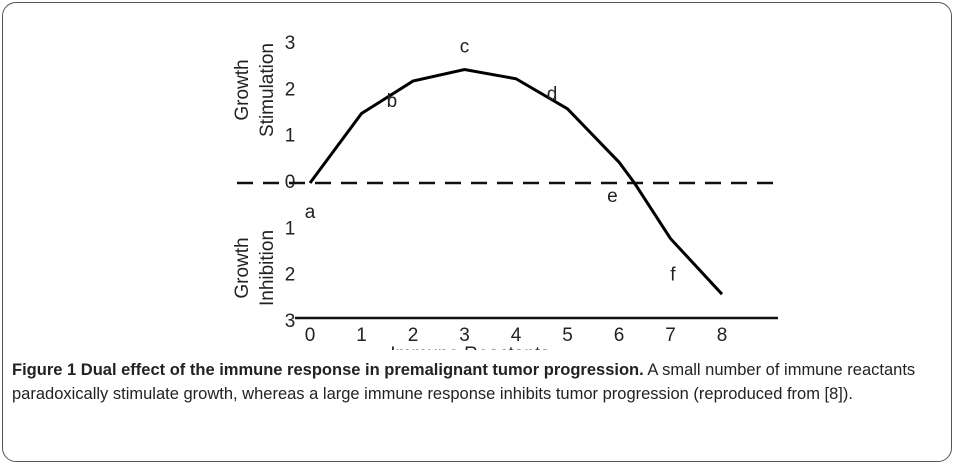 The height and width of the screenshot is (468, 960). I want to click on x-tick-label: 4, so click(516, 335).